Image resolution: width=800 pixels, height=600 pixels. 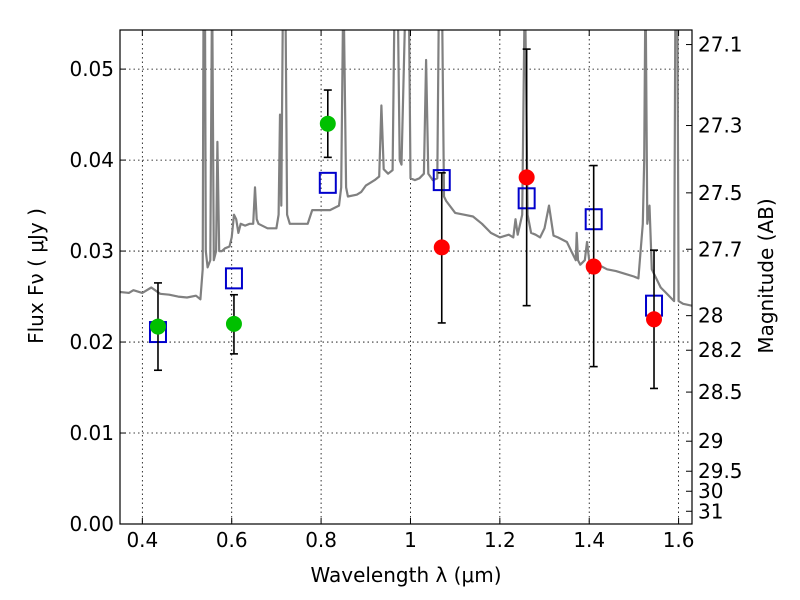 I want to click on right-tick-label: 27.3, so click(x=720, y=126).